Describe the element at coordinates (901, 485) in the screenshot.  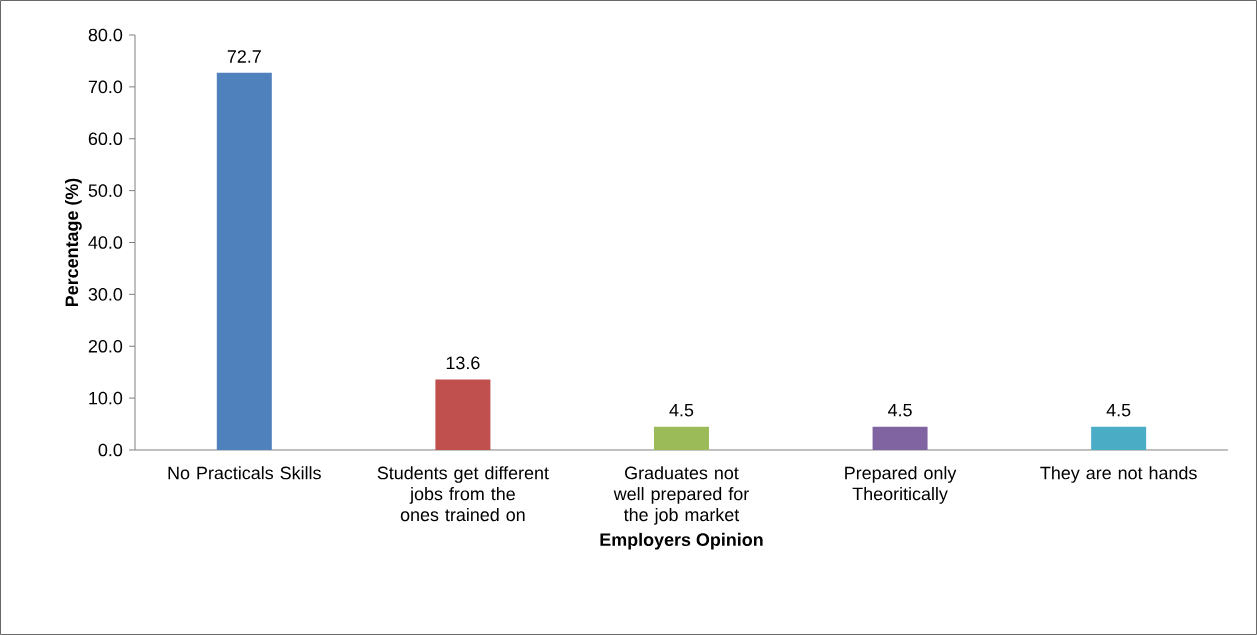
I see `x-tick-label: Prepared only Theoritically` at that location.